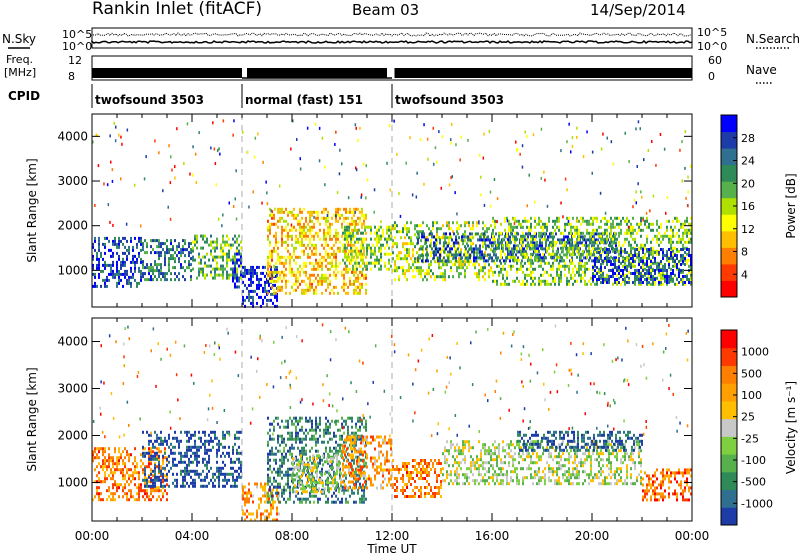  I want to click on freq-tick-bottom: 8, so click(71, 76).